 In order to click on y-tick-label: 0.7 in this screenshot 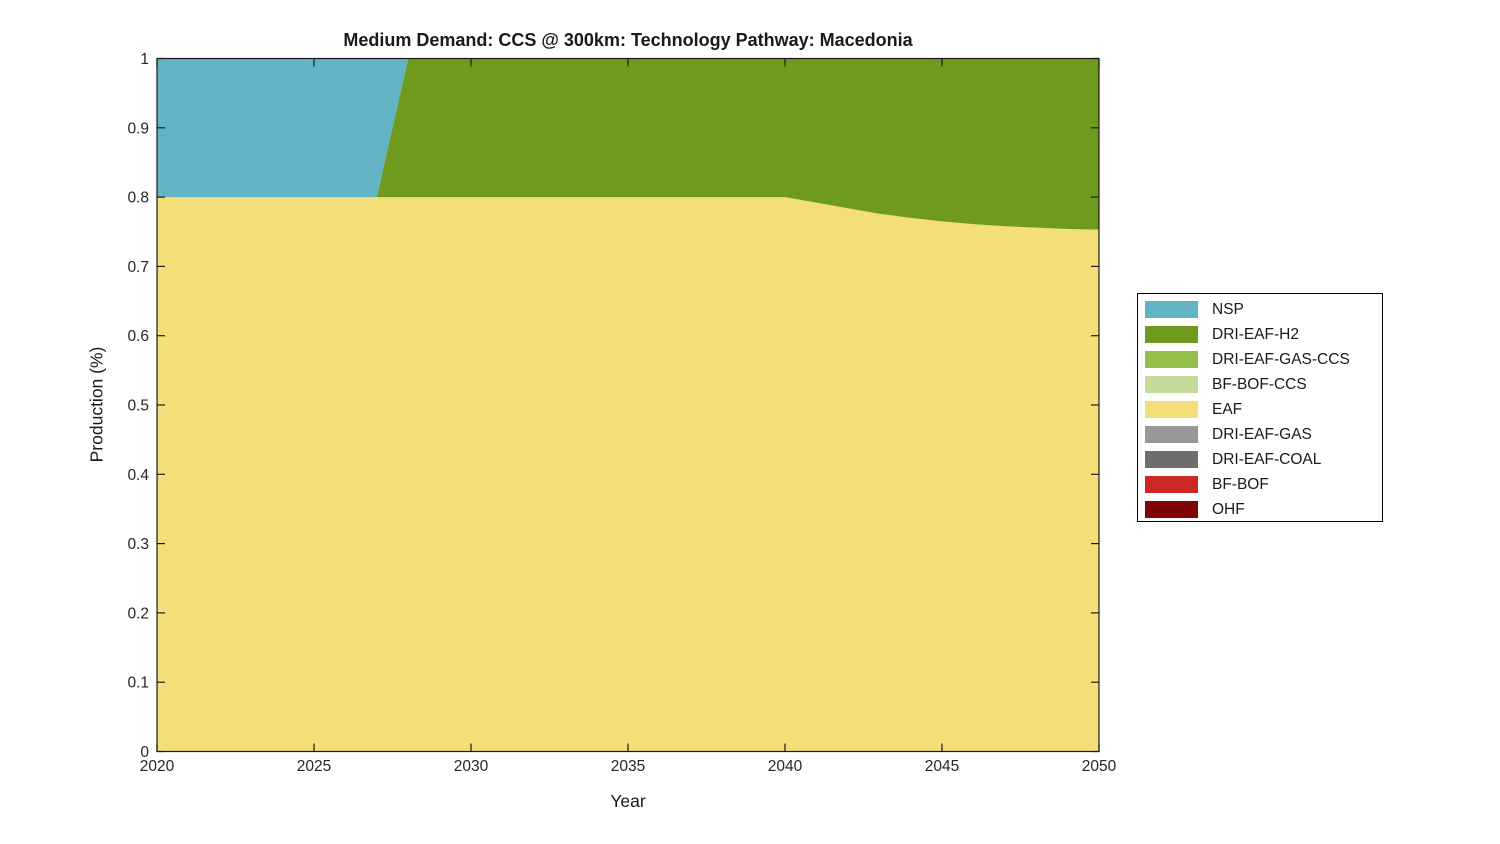, I will do `click(138, 267)`.